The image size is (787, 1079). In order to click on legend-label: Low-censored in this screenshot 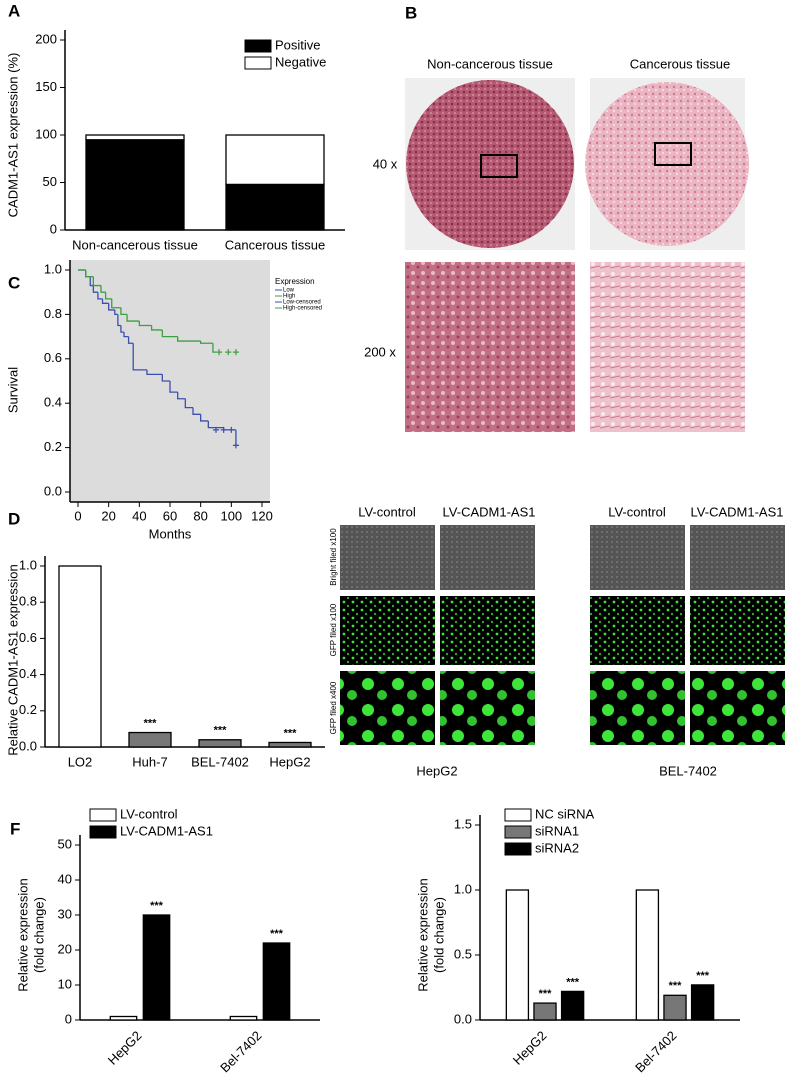, I will do `click(302, 303)`.